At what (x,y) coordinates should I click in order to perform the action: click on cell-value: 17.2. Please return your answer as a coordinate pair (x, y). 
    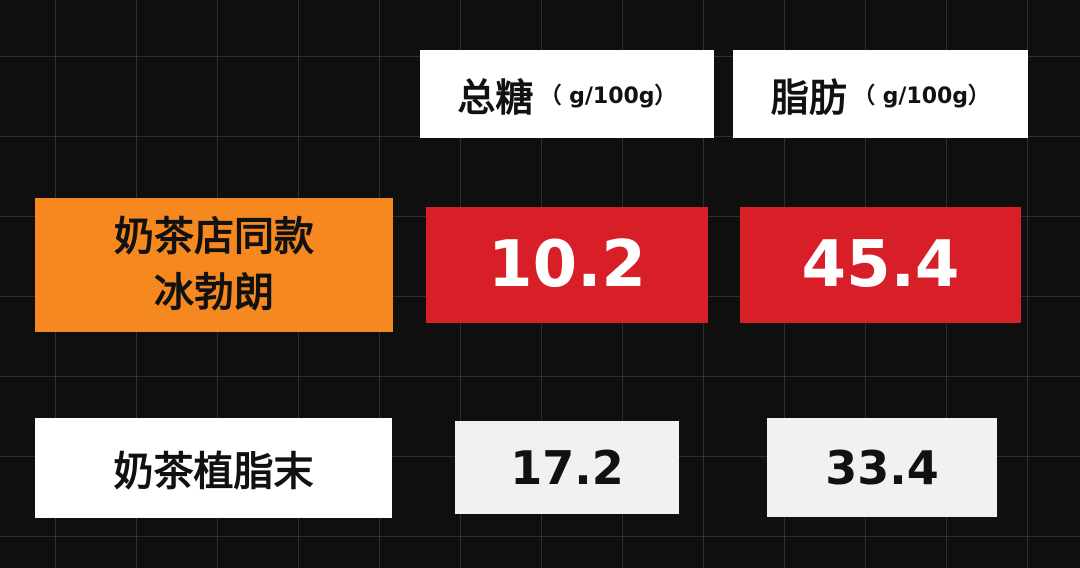
    Looking at the image, I should click on (567, 467).